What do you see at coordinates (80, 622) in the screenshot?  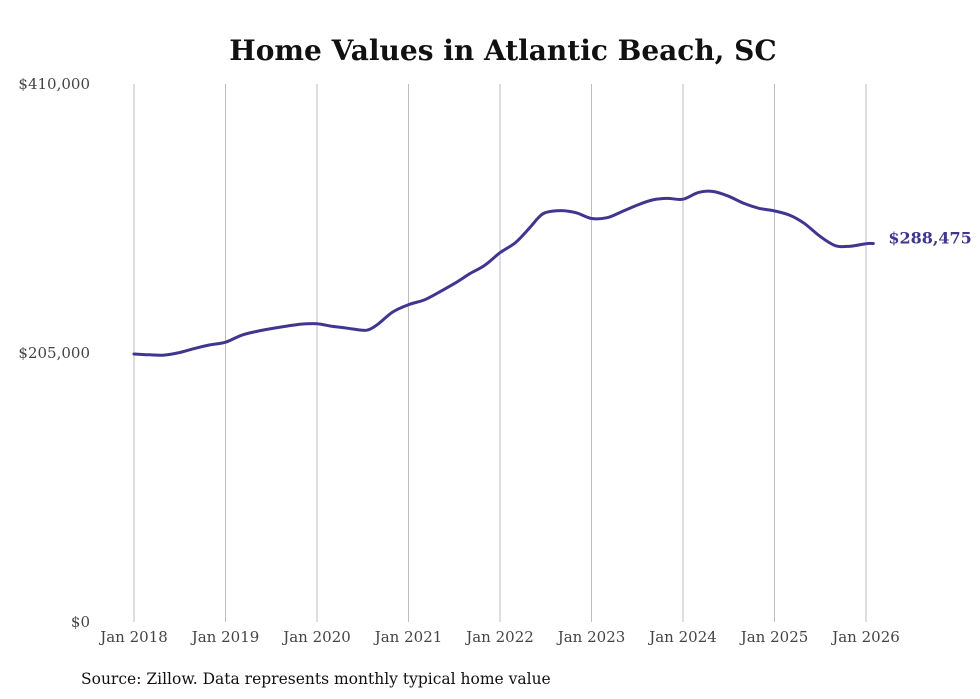 I see `y-tick-label: $0` at bounding box center [80, 622].